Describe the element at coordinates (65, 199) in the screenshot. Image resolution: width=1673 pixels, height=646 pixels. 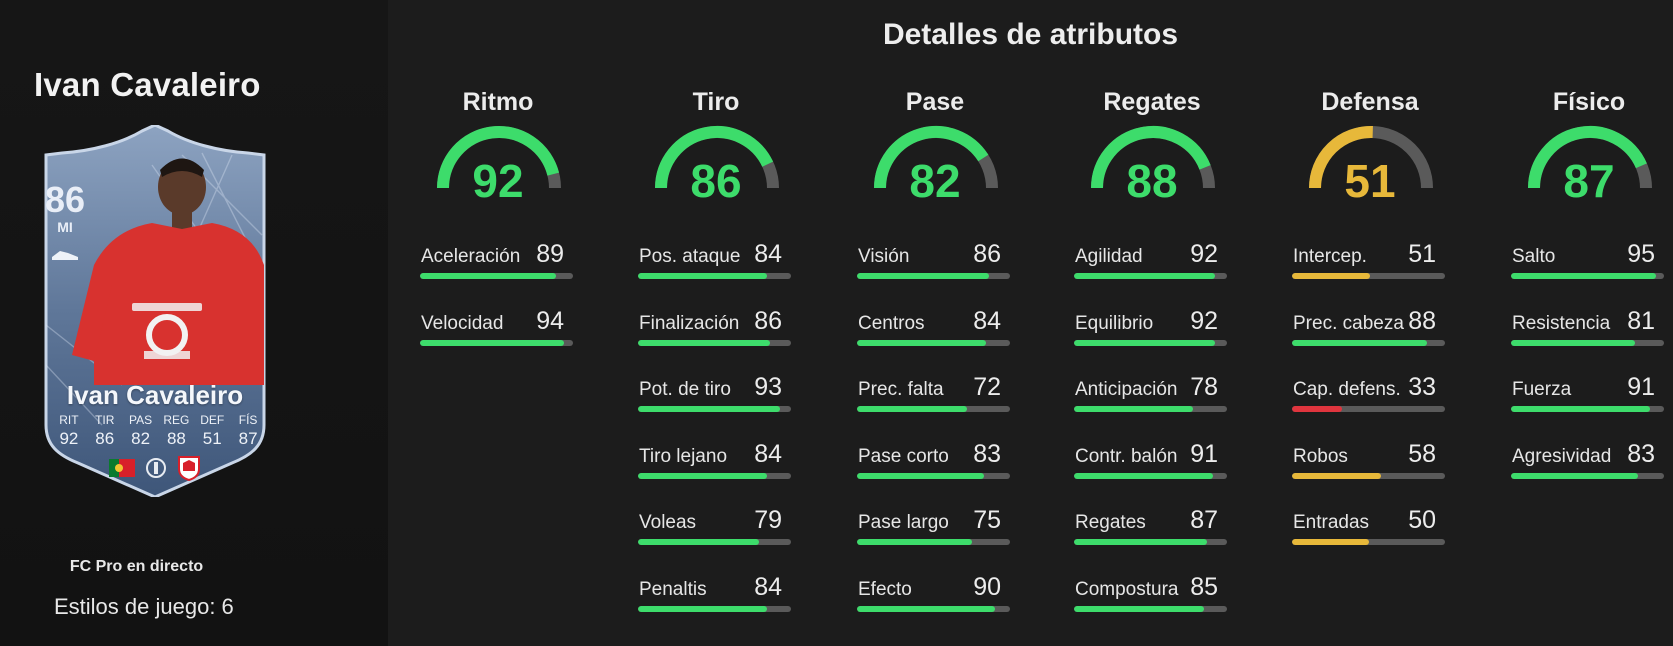
I see `card-rating: 86` at that location.